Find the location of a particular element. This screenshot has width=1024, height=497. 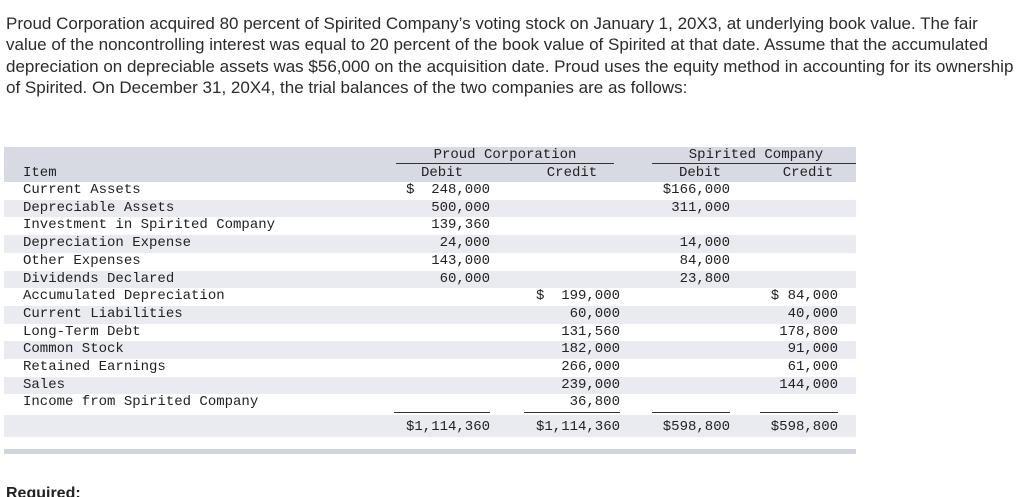

total-rule-a-credit is located at coordinates (572, 412).